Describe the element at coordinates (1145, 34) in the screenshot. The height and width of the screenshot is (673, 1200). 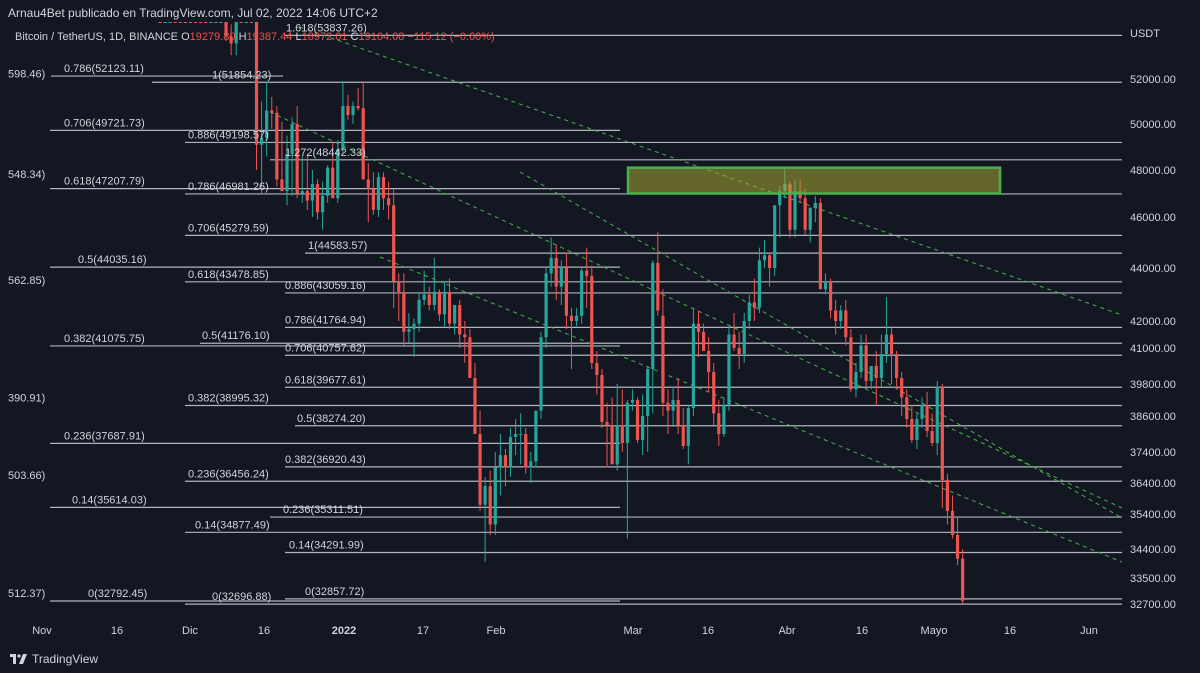
I see `currency-label: USDT` at that location.